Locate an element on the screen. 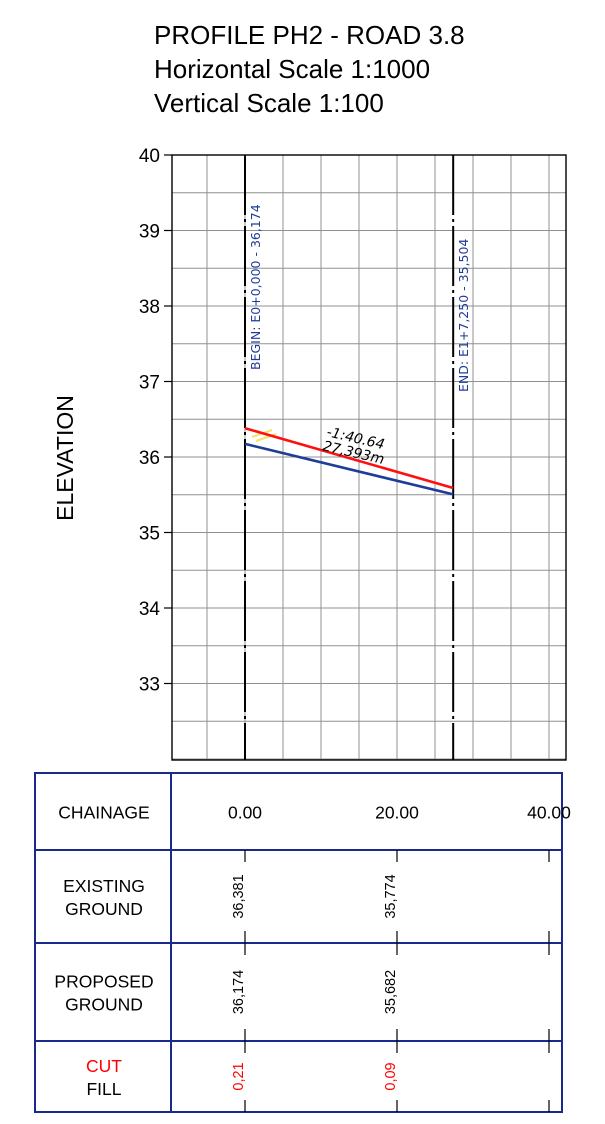 The width and height of the screenshot is (605, 1124). proposed-ground-line is located at coordinates (349, 469).